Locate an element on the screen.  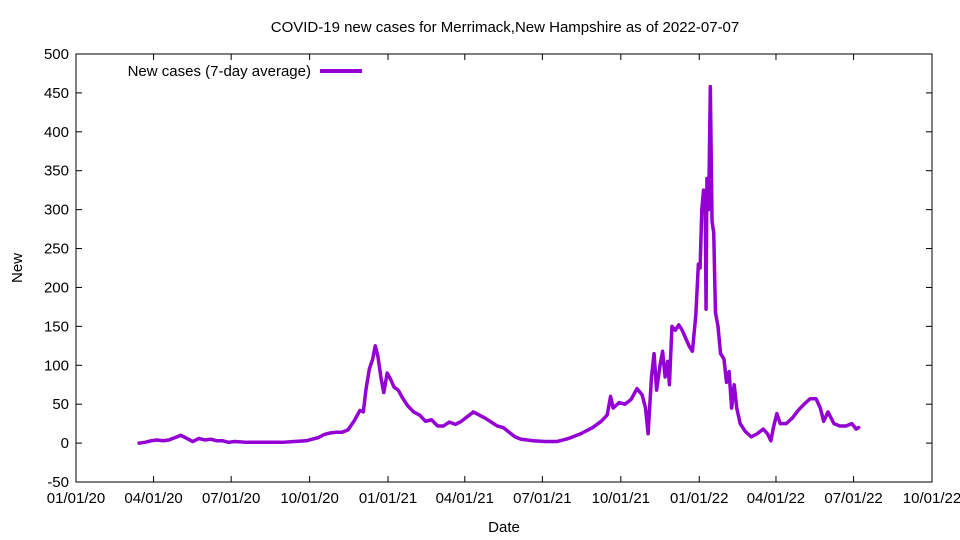
x-tick-label: 01/01/20 is located at coordinates (76, 498).